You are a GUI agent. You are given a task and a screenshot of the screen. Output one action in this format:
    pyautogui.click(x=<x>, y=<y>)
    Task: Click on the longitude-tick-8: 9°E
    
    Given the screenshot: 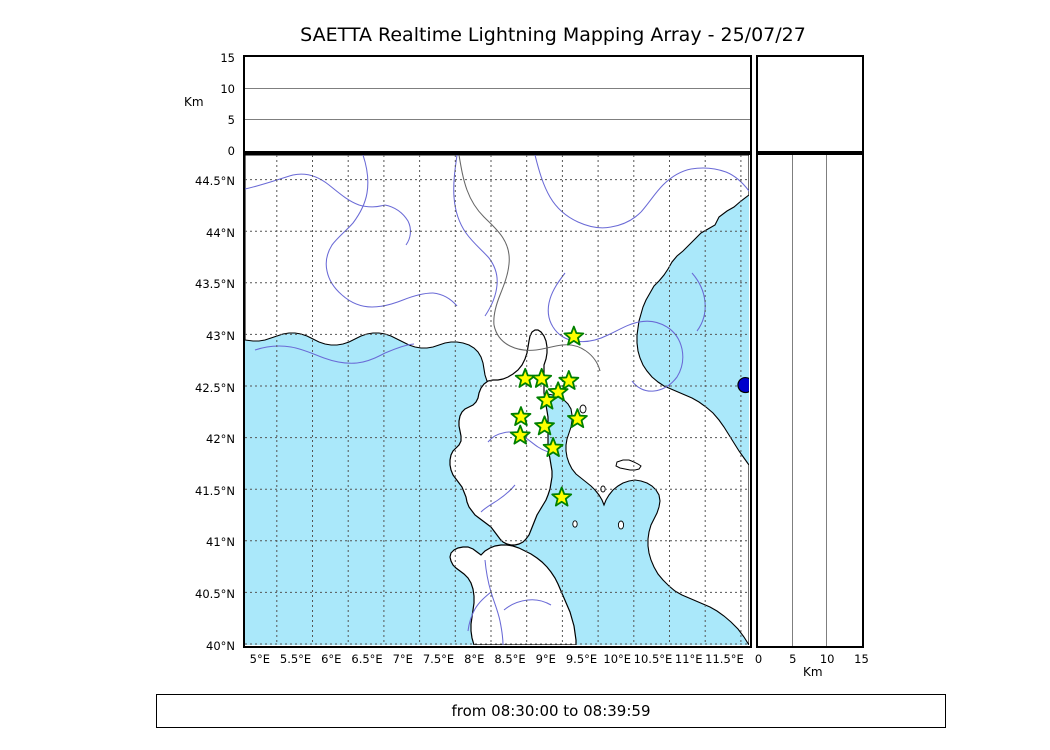 What is the action you would take?
    pyautogui.click(x=545, y=659)
    